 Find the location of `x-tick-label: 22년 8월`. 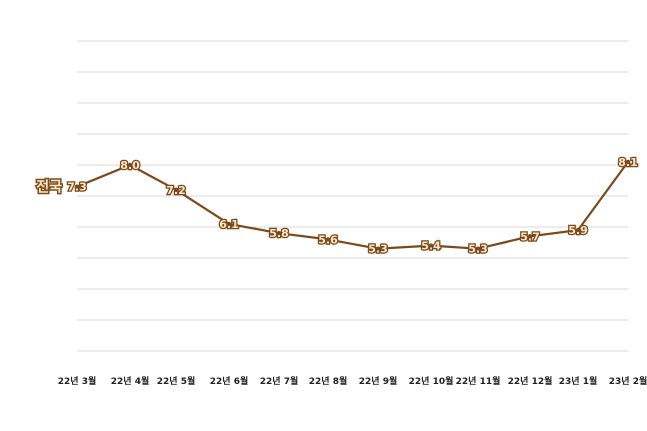

x-tick-label: 22년 8월 is located at coordinates (328, 381).